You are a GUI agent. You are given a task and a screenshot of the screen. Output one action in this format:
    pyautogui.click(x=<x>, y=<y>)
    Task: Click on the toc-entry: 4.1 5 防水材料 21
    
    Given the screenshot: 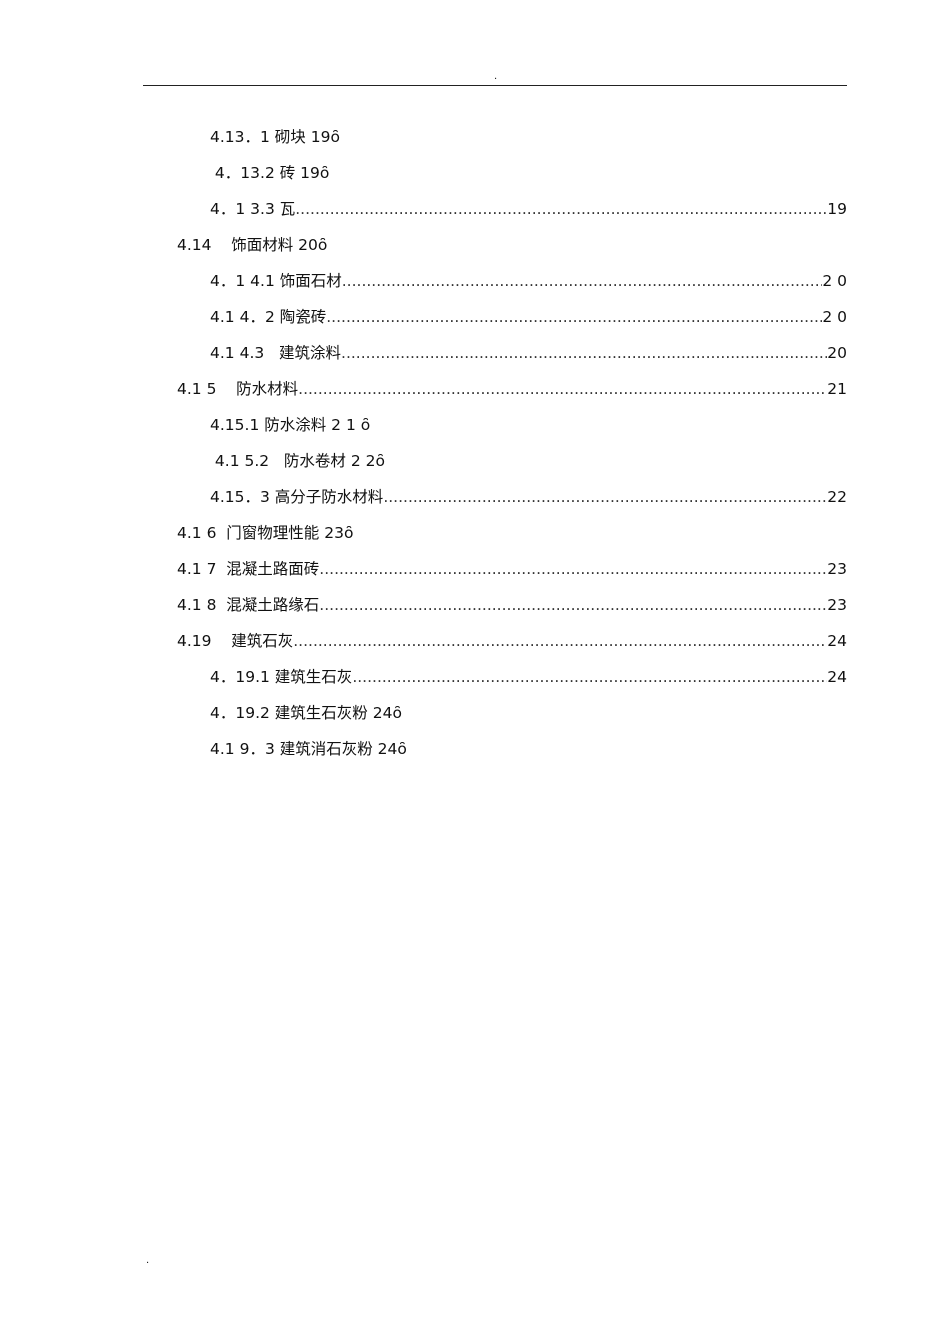 What is the action you would take?
    pyautogui.click(x=423, y=394)
    